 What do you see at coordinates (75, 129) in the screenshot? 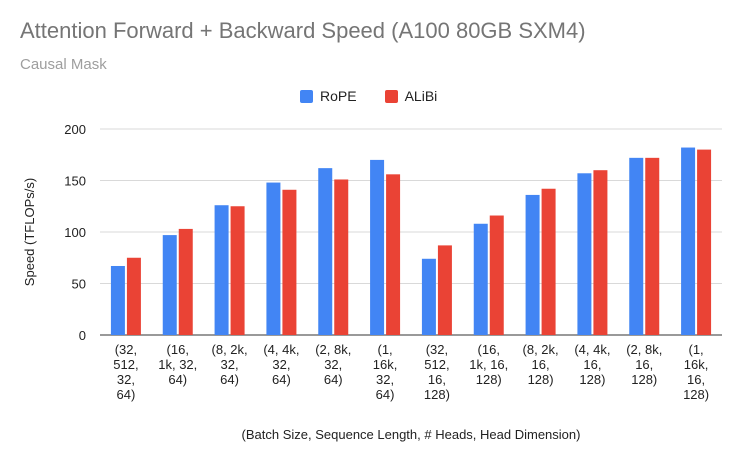
I see `y-tick-label: 200` at bounding box center [75, 129].